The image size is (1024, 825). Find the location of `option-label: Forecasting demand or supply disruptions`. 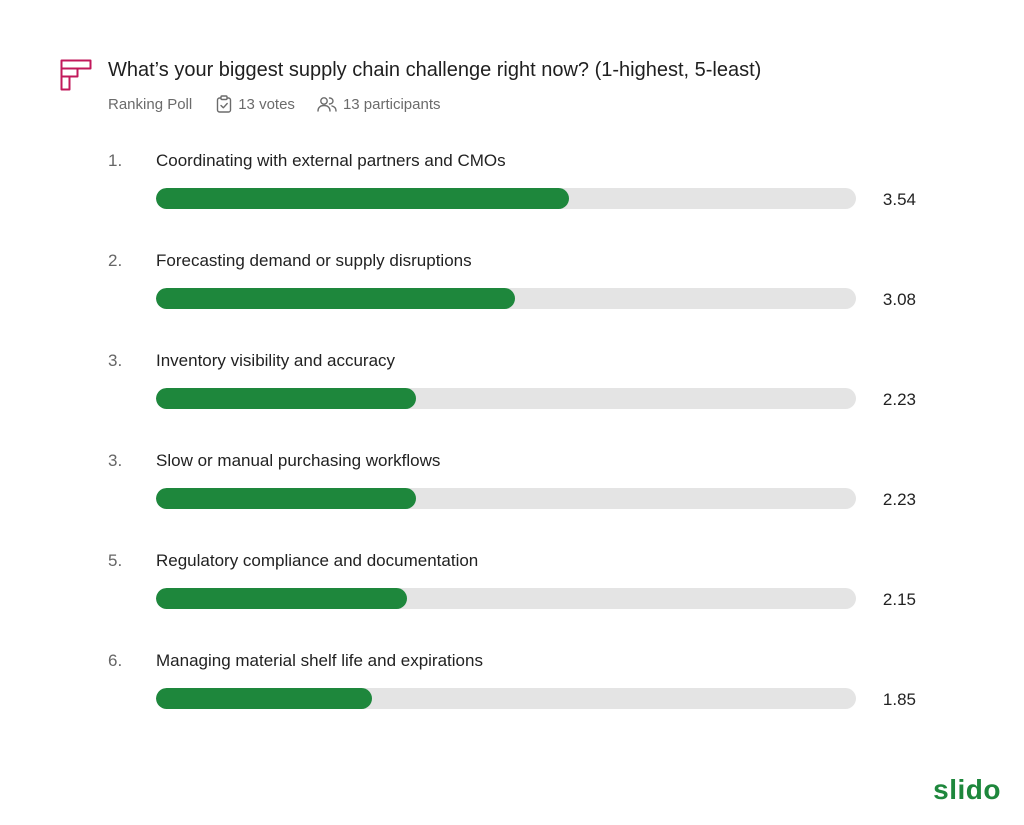

option-label: Forecasting demand or supply disruptions is located at coordinates (314, 260).